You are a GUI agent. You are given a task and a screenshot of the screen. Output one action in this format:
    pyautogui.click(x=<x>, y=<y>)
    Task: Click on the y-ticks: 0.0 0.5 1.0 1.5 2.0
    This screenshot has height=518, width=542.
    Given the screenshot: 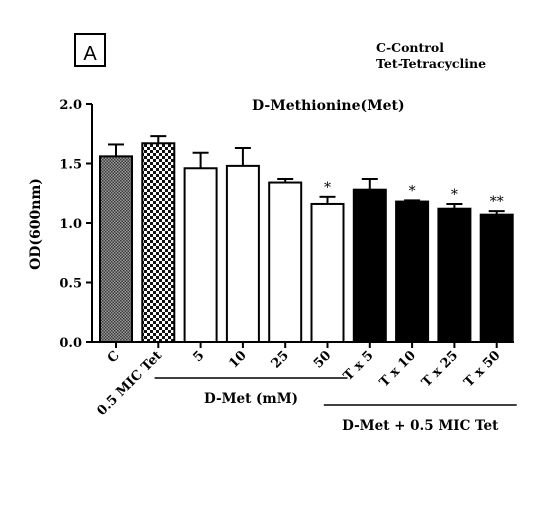 What is the action you would take?
    pyautogui.click(x=75, y=224)
    